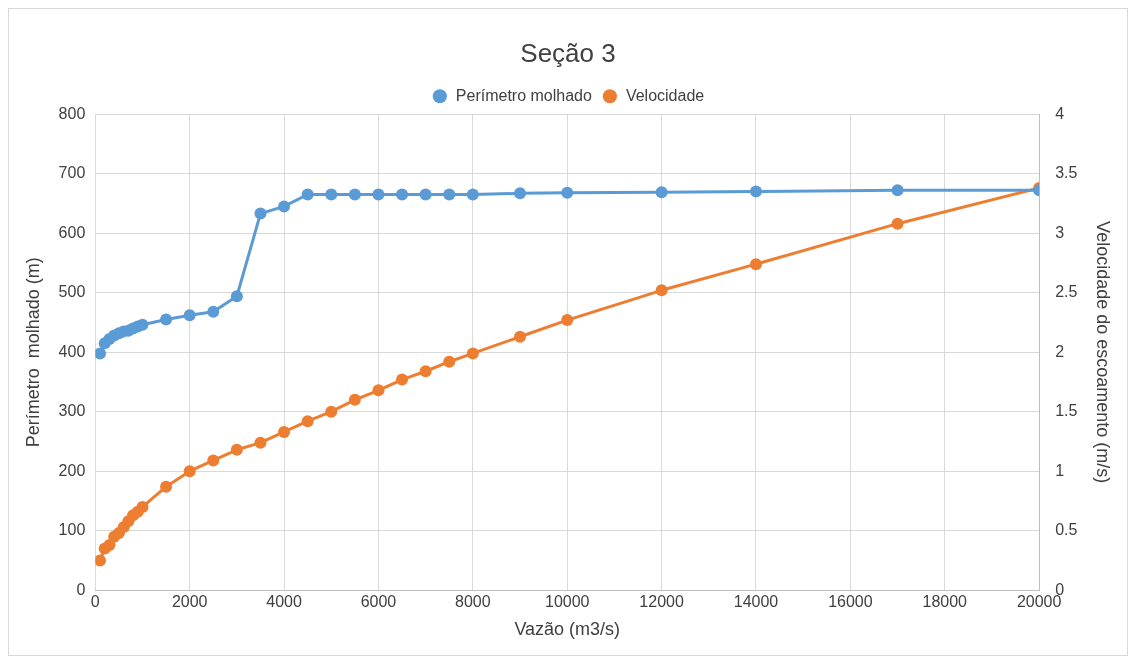 Image resolution: width=1134 pixels, height=662 pixels. I want to click on y-axis-title: Perímetro molhado (m), so click(32, 352).